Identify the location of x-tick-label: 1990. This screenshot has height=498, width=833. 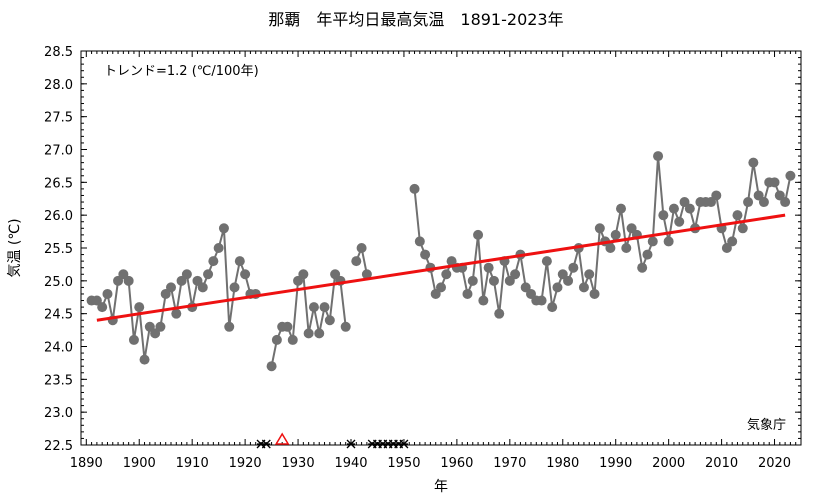
(615, 463).